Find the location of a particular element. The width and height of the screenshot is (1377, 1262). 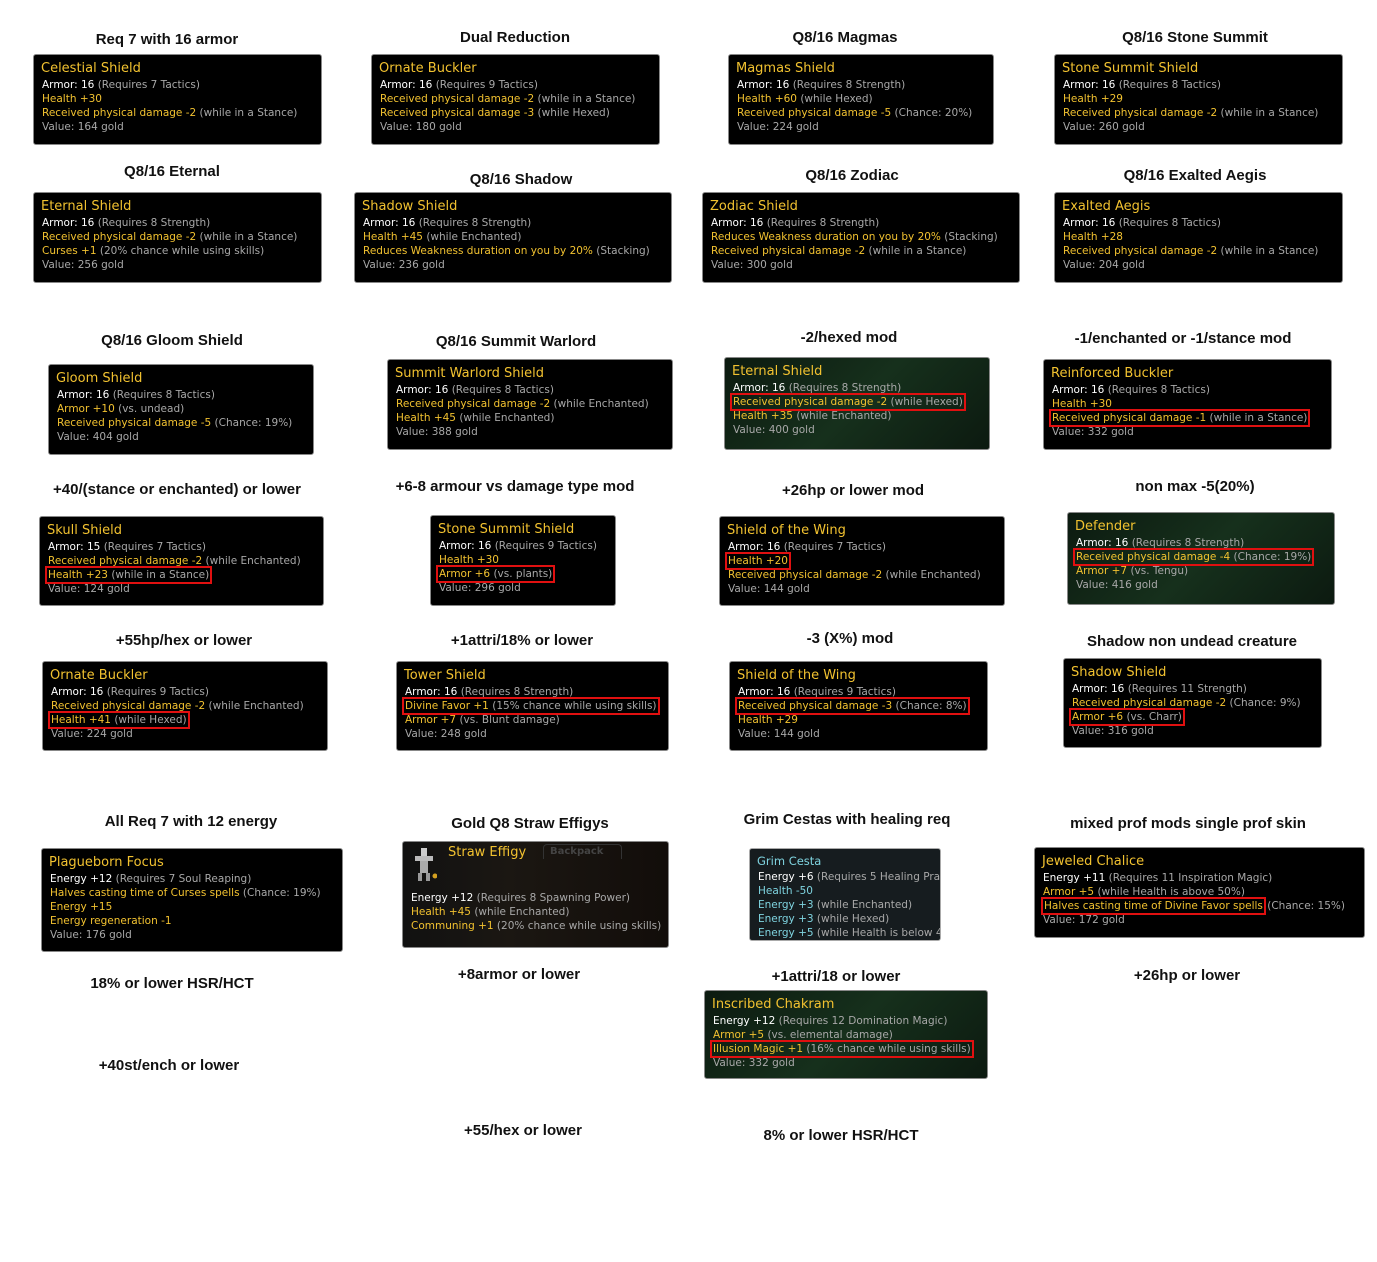

item-stat-line: Value: 260 gold is located at coordinates (1198, 127).